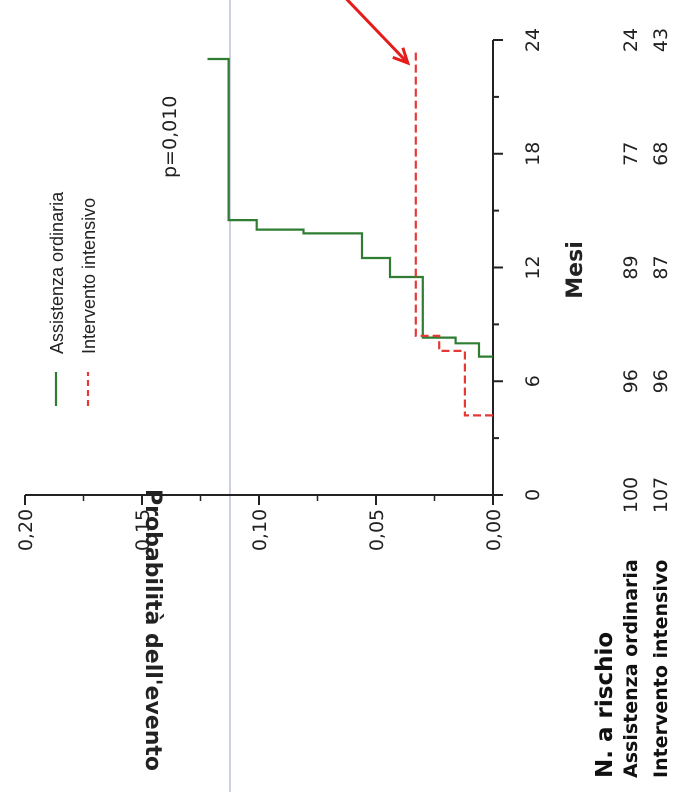 The height and width of the screenshot is (792, 680). Describe the element at coordinates (661, 669) in the screenshot. I see `risk-row-label-intervento: Intervento intensivo` at that location.